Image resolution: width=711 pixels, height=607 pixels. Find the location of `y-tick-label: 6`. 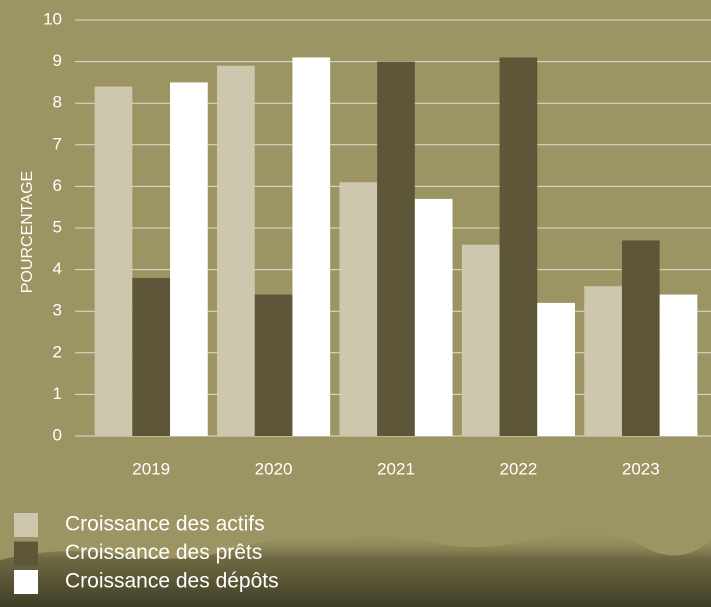

y-tick-label: 6 is located at coordinates (57, 185).